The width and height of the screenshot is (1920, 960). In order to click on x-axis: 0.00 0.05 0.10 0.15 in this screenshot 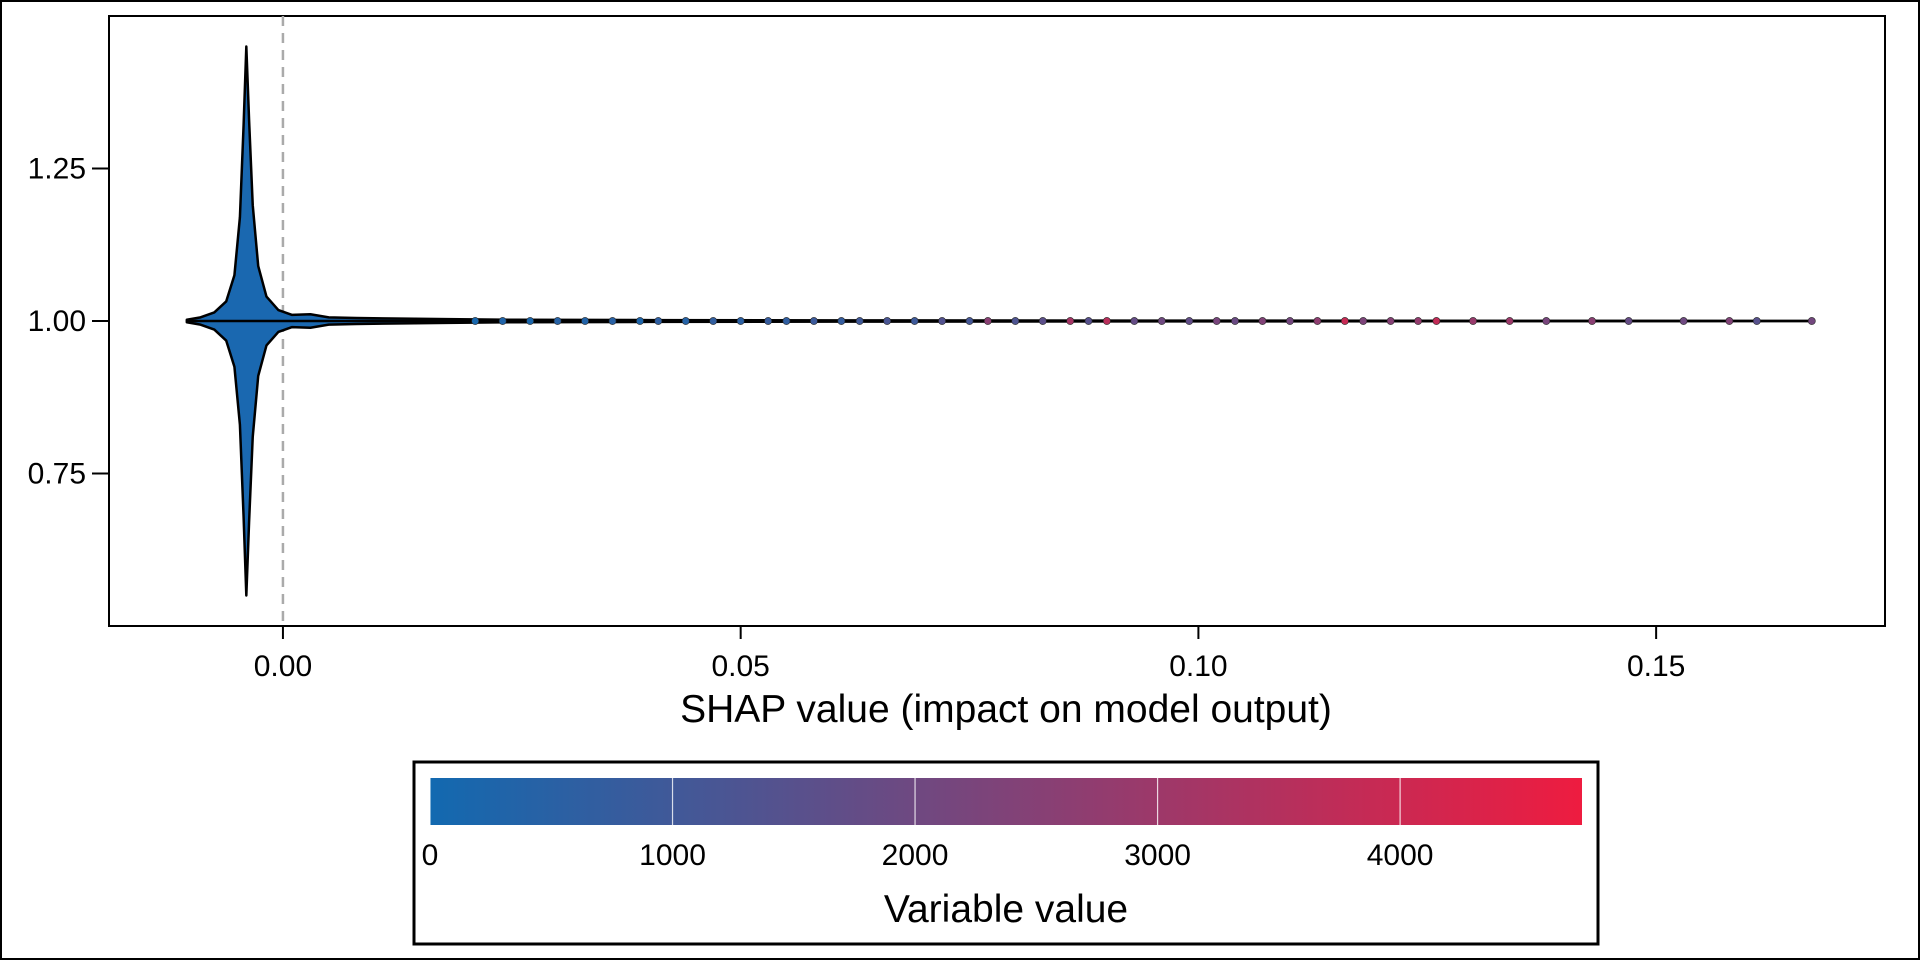, I will do `click(969, 654)`.